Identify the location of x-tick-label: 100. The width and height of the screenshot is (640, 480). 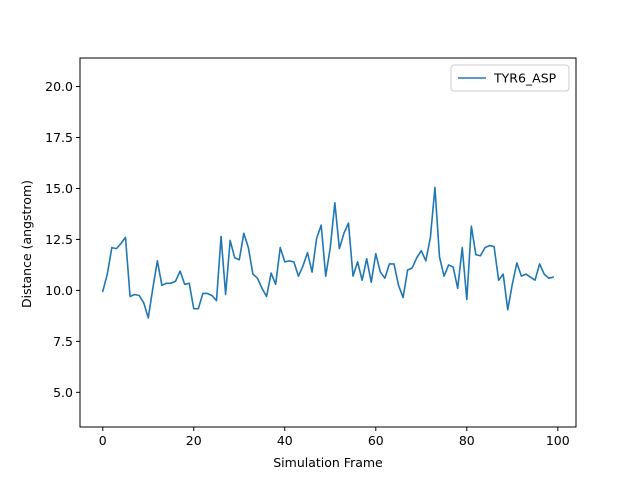
(558, 440).